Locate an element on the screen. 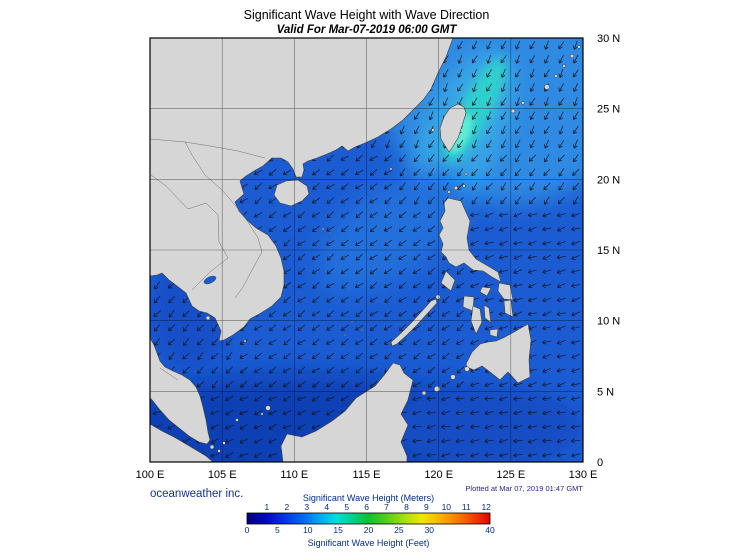 The image size is (755, 560). land-cebu is located at coordinates (487, 314).